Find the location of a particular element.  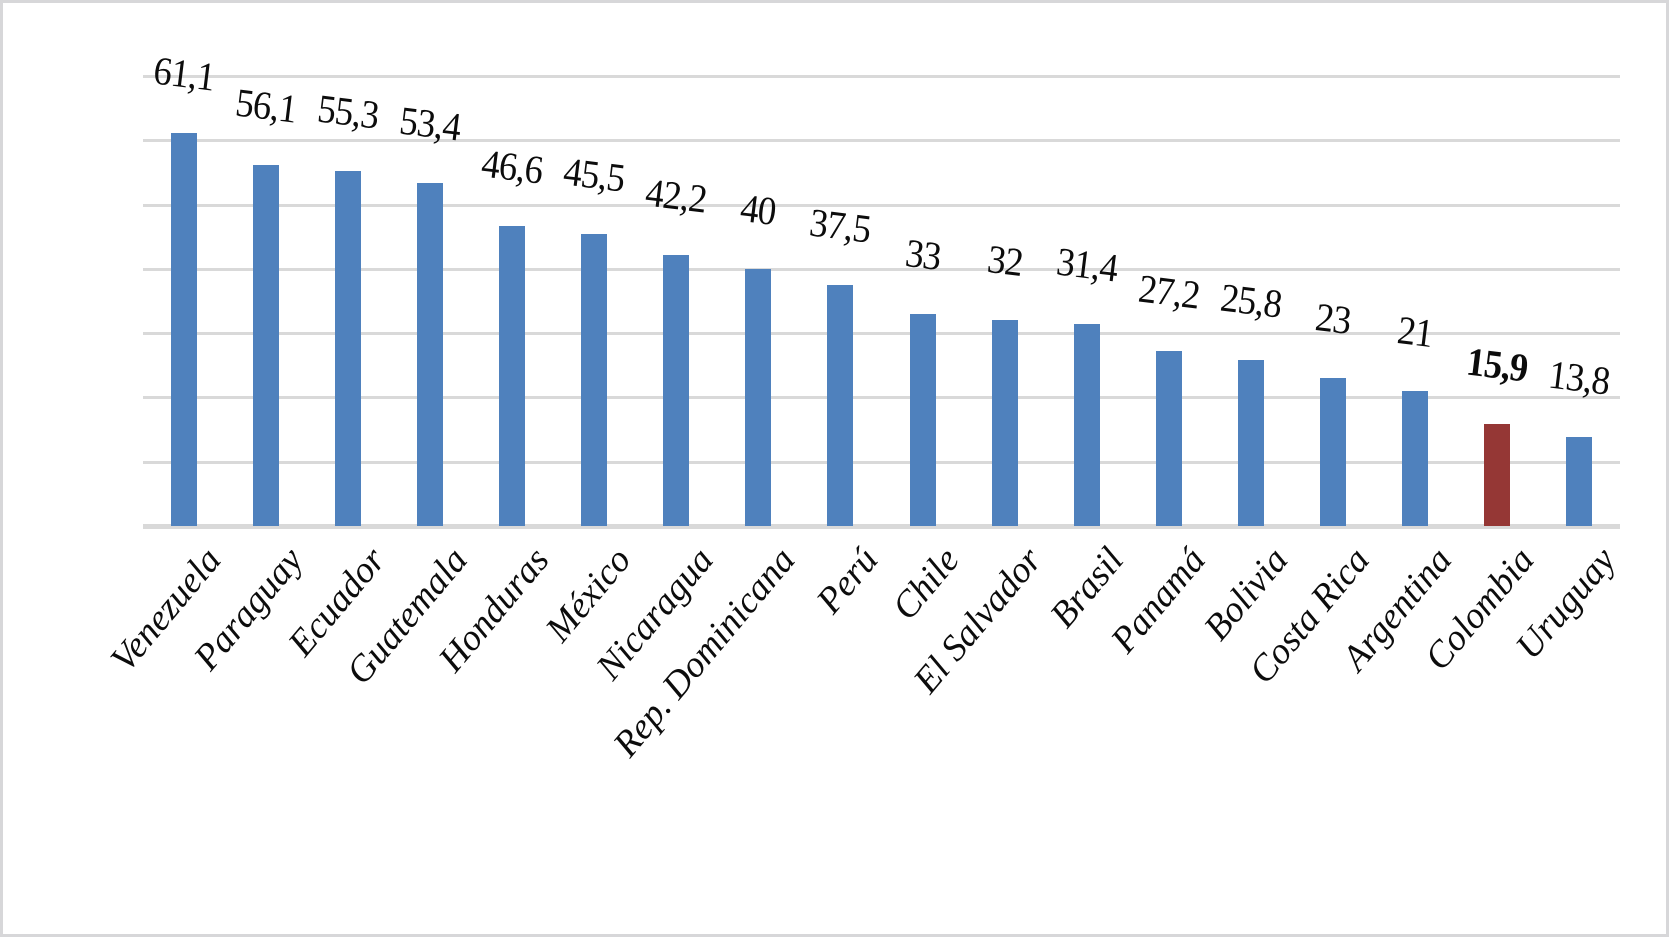

category-label-peru: Perú is located at coordinates (847, 581).